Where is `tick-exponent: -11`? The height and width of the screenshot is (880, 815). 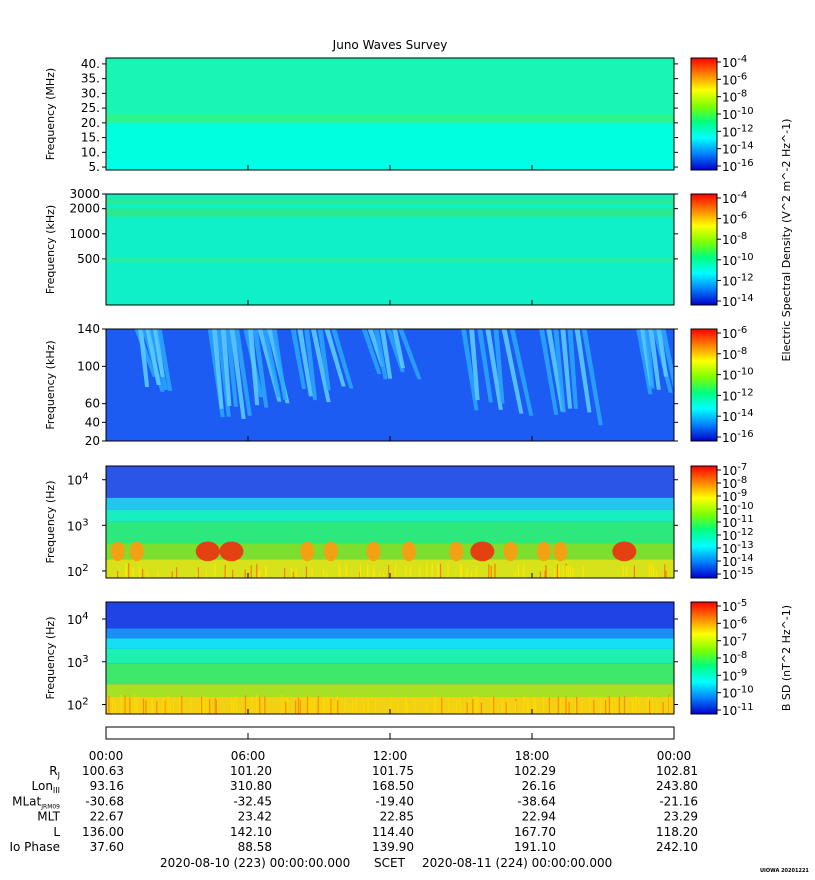
tick-exponent: -11 is located at coordinates (745, 707).